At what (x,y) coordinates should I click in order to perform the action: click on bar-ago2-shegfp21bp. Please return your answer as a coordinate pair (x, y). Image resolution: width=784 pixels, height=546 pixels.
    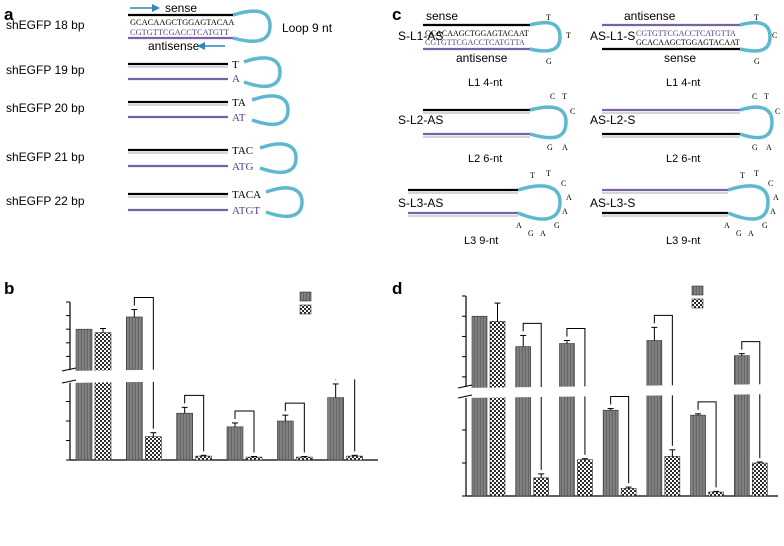
    Looking at the image, I should click on (304, 458).